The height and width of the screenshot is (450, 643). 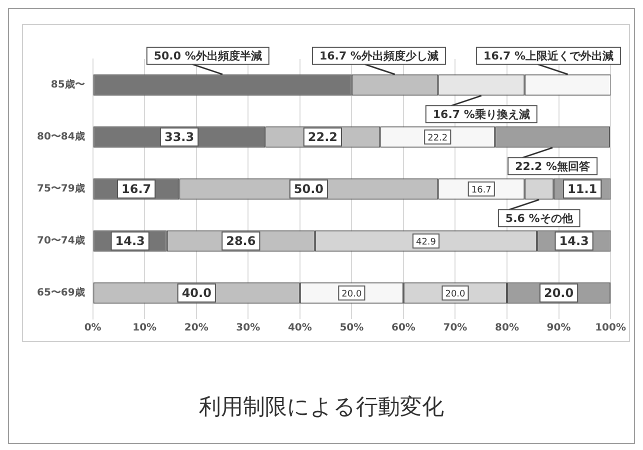 What do you see at coordinates (144, 328) in the screenshot?
I see `x-tick-label: 10%` at bounding box center [144, 328].